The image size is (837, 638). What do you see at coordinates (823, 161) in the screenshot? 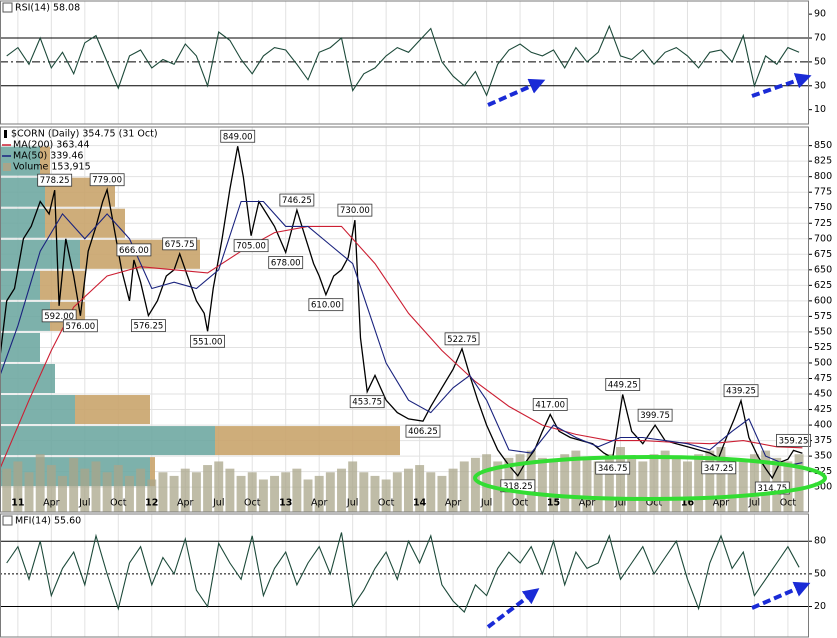
I see `y-tick-label: 825` at bounding box center [823, 161].